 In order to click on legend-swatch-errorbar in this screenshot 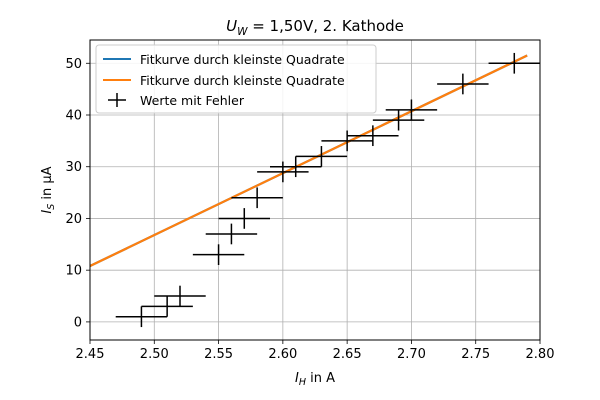, I will do `click(117, 100)`.